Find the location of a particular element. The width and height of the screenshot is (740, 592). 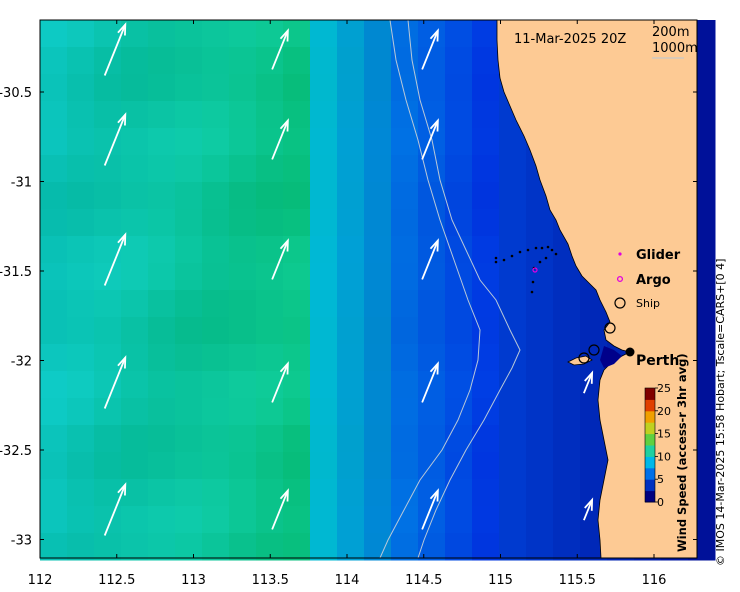

y-tick-label: -31.5 is located at coordinates (16, 272).